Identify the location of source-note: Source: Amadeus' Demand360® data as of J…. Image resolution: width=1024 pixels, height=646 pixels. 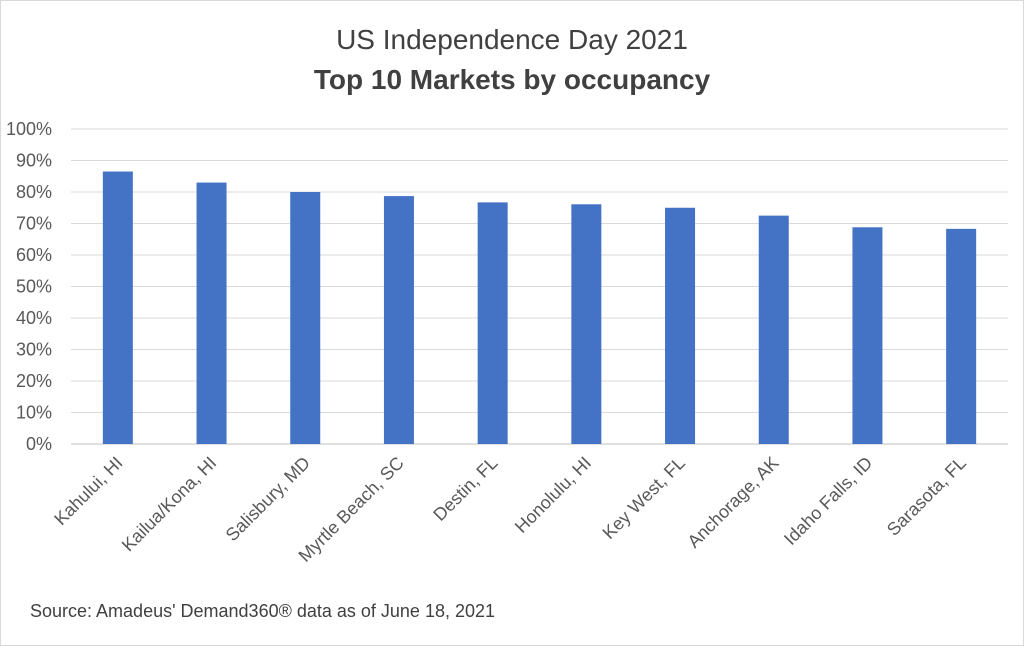
(263, 611).